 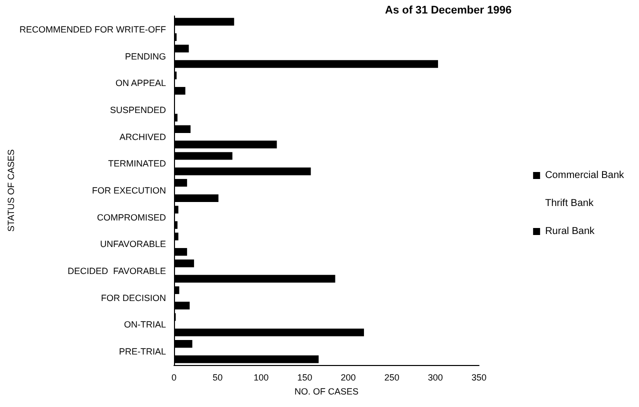 I want to click on x-tick-label: 100, so click(x=261, y=377).